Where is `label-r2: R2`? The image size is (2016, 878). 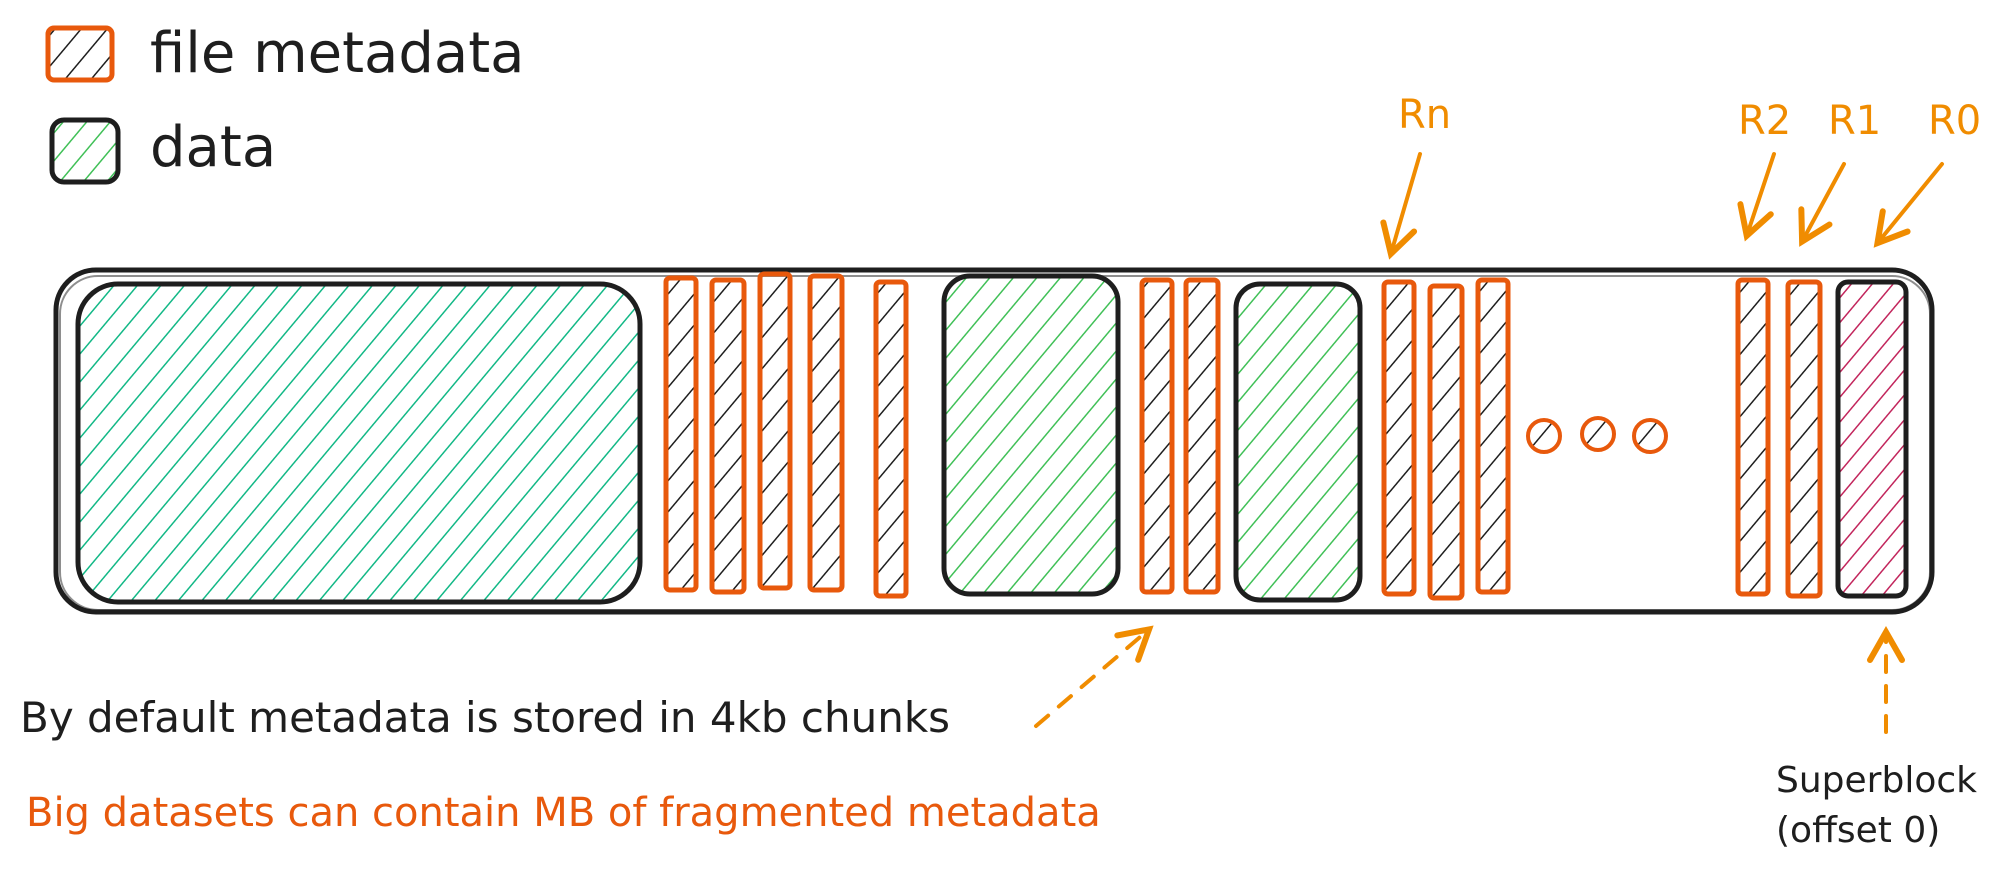 label-r2: R2 is located at coordinates (1764, 121).